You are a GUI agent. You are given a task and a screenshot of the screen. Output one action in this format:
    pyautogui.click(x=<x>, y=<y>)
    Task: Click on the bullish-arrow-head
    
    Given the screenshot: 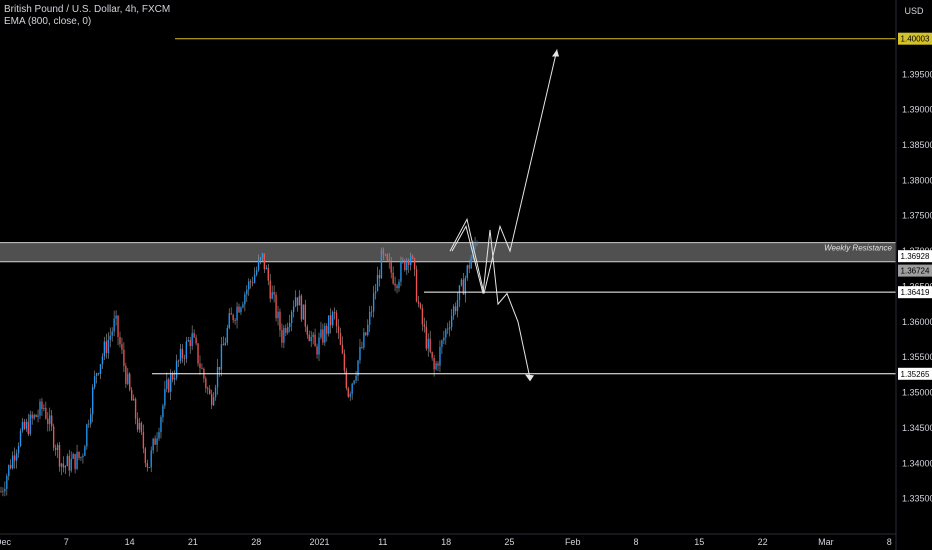 What is the action you would take?
    pyautogui.click(x=555, y=53)
    